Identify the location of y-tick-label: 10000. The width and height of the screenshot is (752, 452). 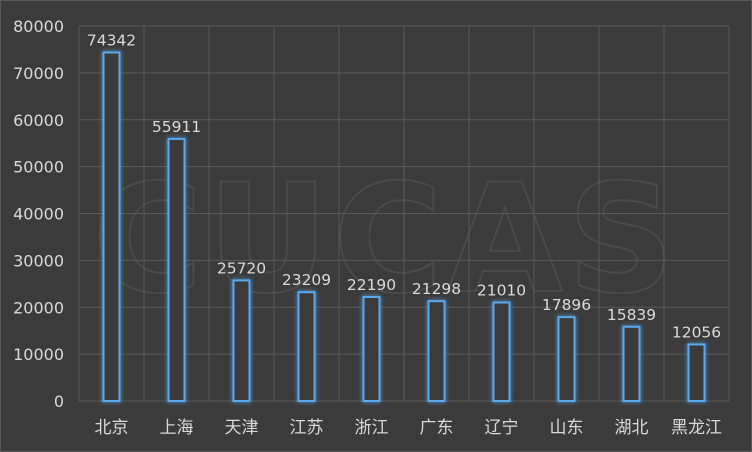
(38, 354).